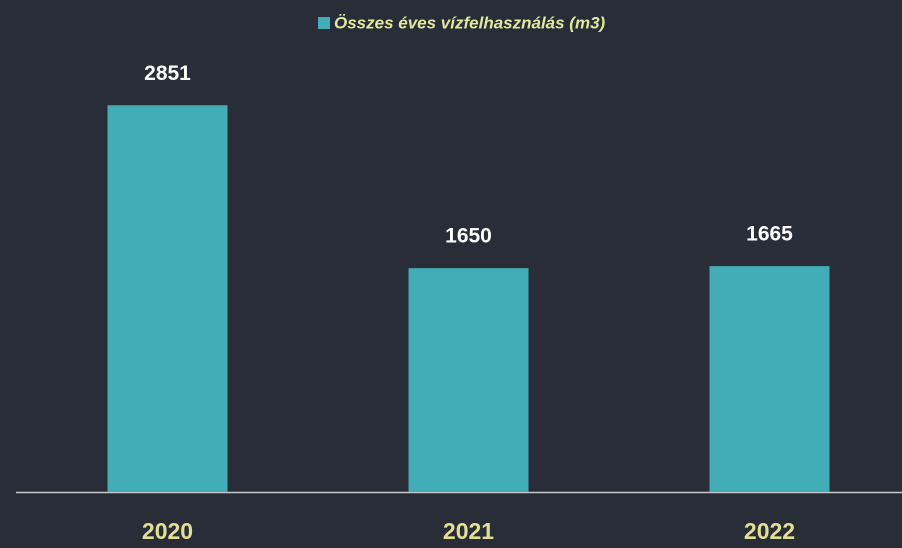 Image resolution: width=902 pixels, height=548 pixels. What do you see at coordinates (468, 236) in the screenshot?
I see `value-label: 1650` at bounding box center [468, 236].